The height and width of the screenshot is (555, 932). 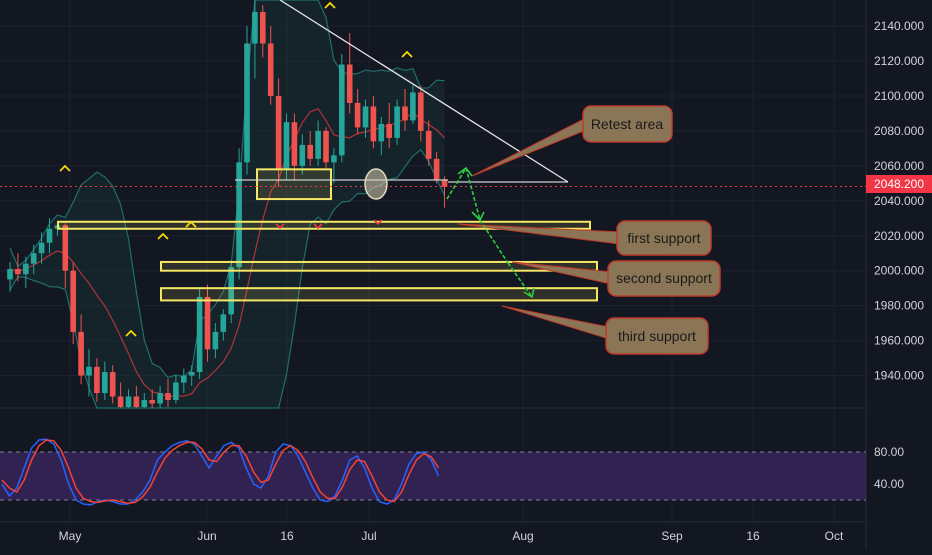 I want to click on support-levels, so click(x=327, y=235).